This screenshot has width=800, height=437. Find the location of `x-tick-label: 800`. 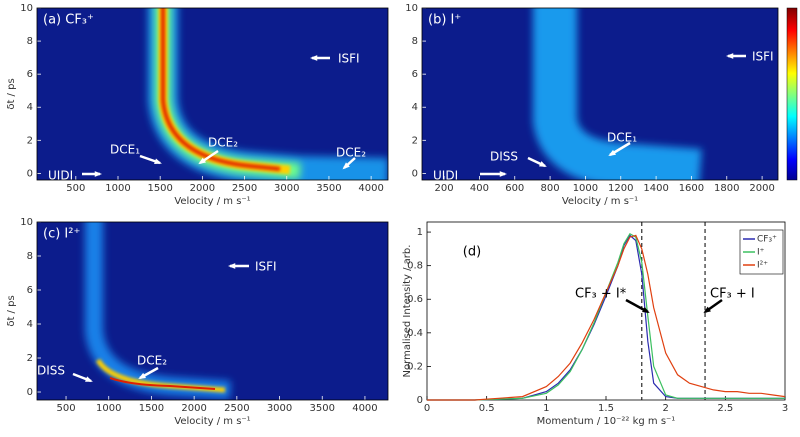

x-tick-label: 800 is located at coordinates (550, 188).